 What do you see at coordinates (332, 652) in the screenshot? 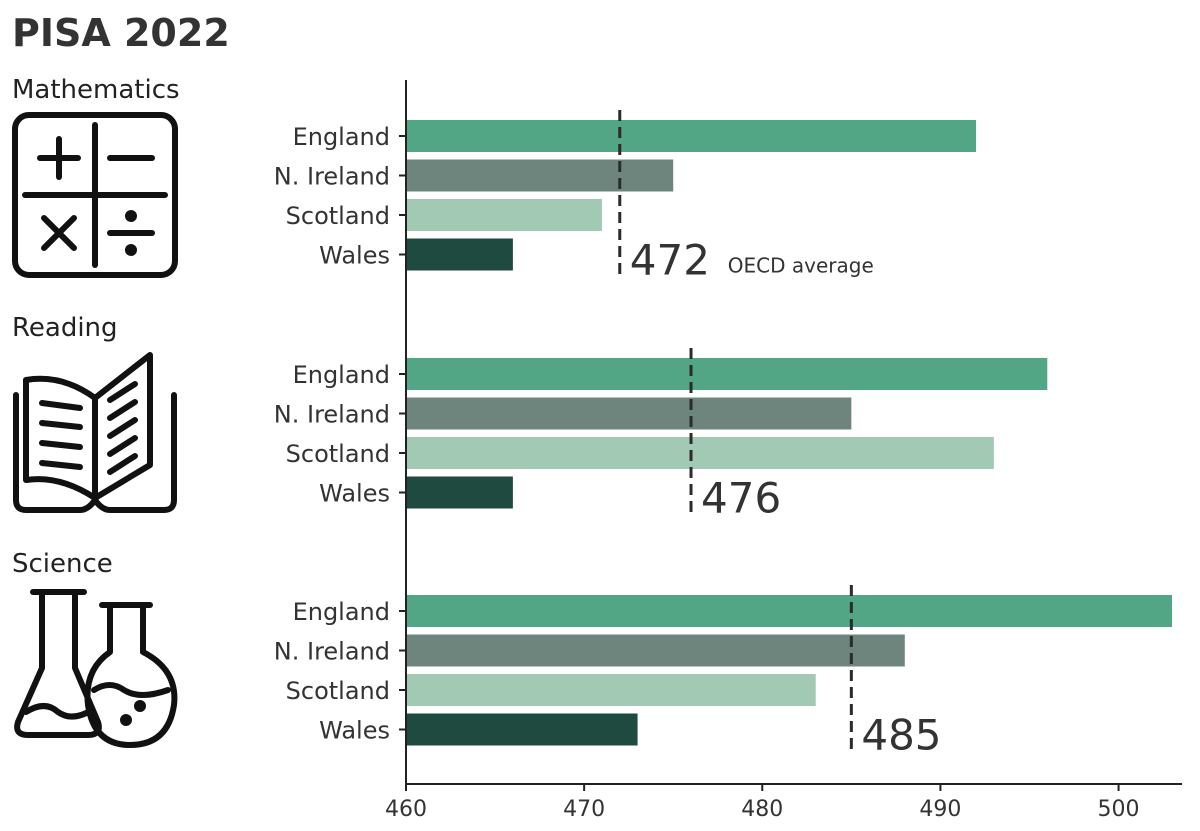
I see `category-label-science-n-ireland: N. Ireland` at bounding box center [332, 652].